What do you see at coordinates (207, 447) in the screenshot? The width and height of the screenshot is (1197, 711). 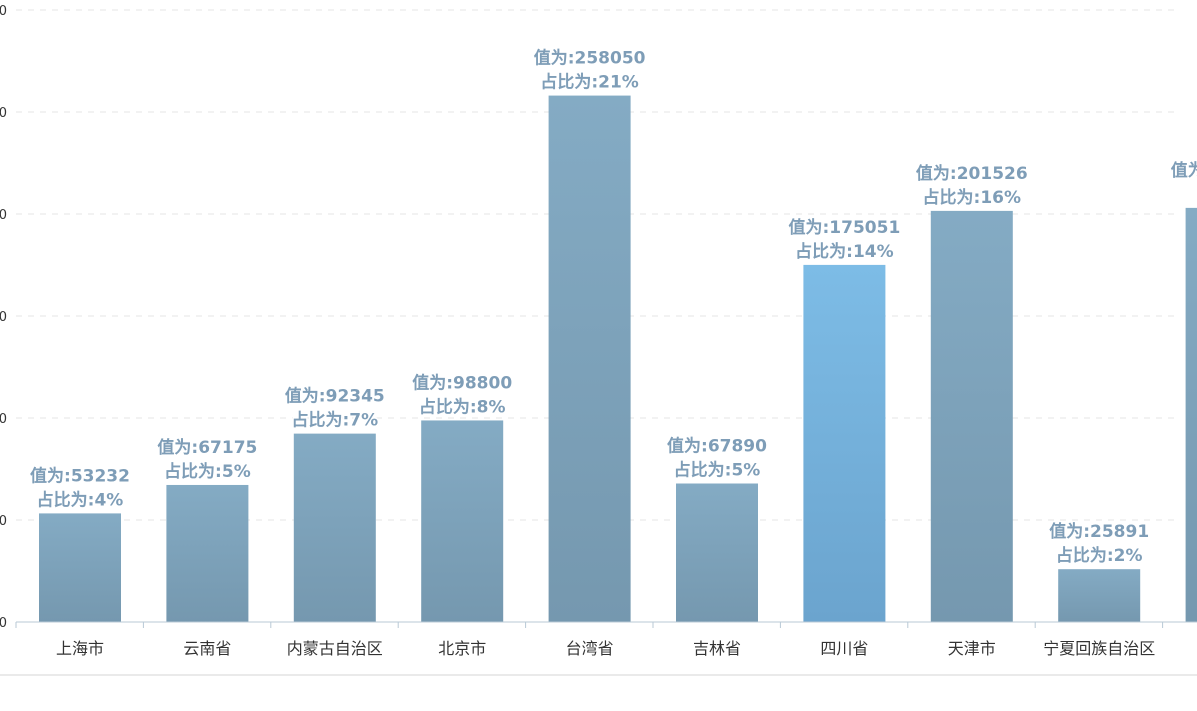 I see `value-label: 值为:67175` at bounding box center [207, 447].